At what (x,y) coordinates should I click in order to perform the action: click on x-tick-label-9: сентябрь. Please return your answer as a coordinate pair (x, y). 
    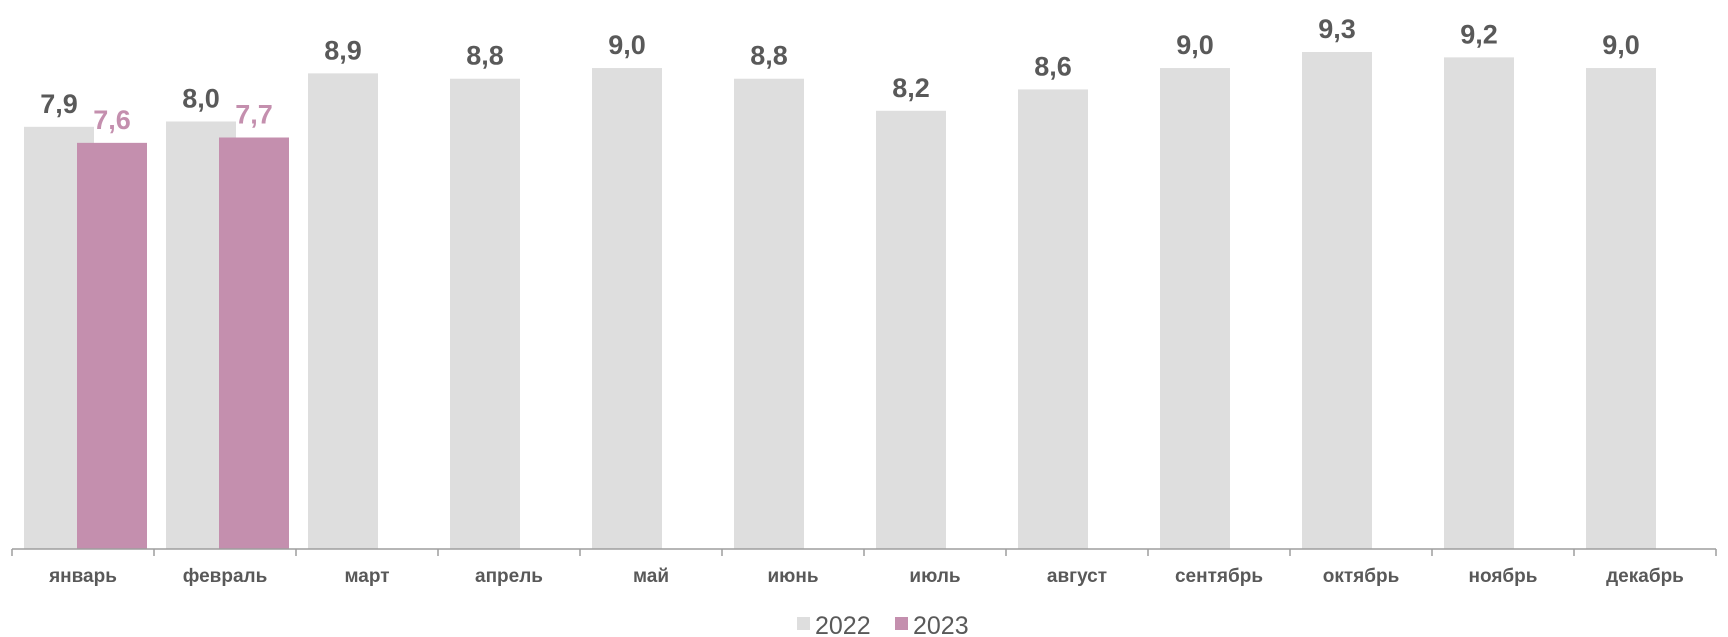
    Looking at the image, I should click on (1219, 576).